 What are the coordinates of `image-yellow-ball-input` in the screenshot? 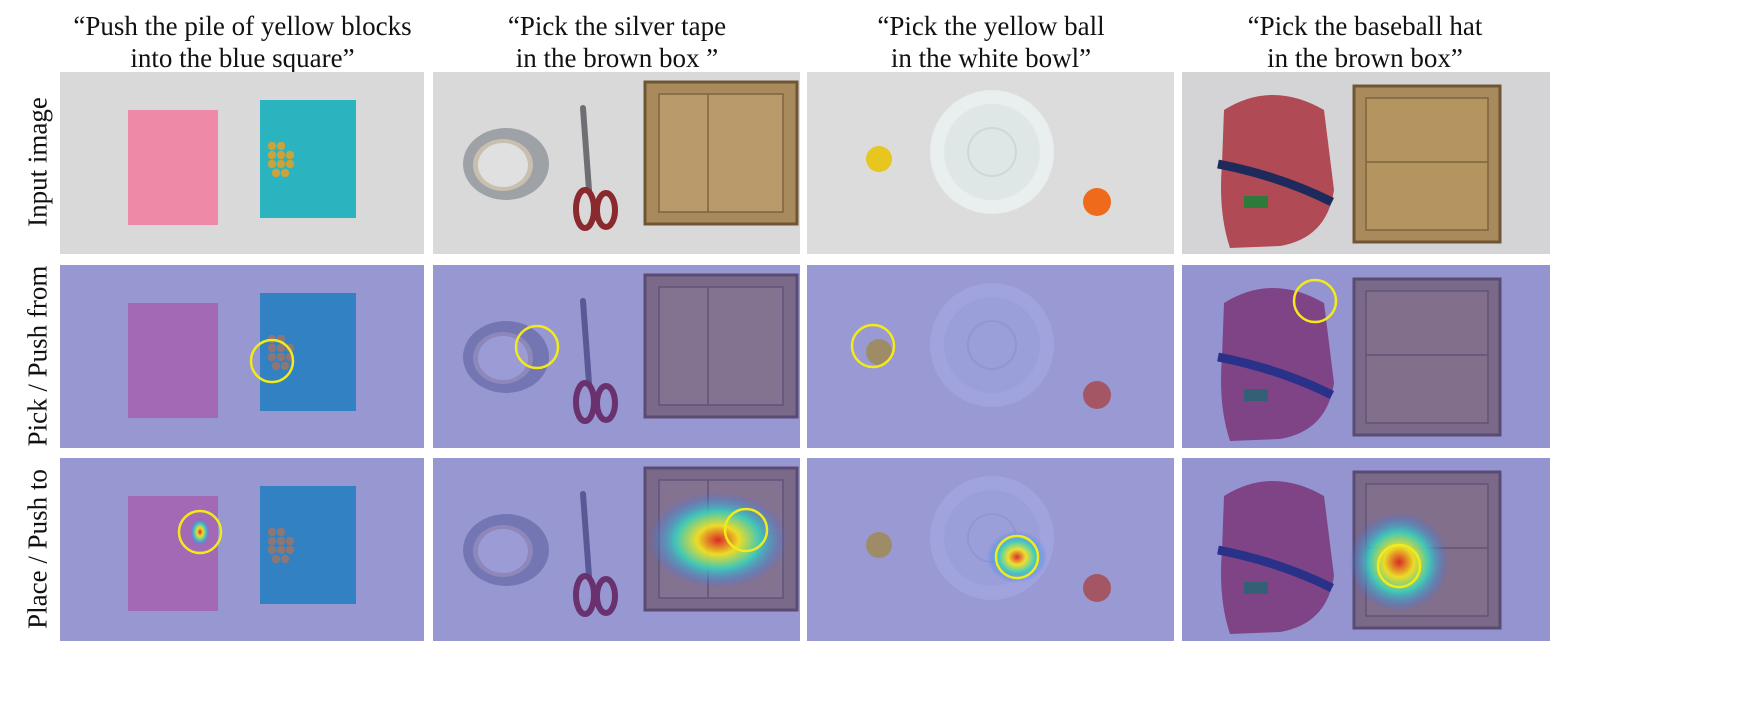 It's located at (990, 163).